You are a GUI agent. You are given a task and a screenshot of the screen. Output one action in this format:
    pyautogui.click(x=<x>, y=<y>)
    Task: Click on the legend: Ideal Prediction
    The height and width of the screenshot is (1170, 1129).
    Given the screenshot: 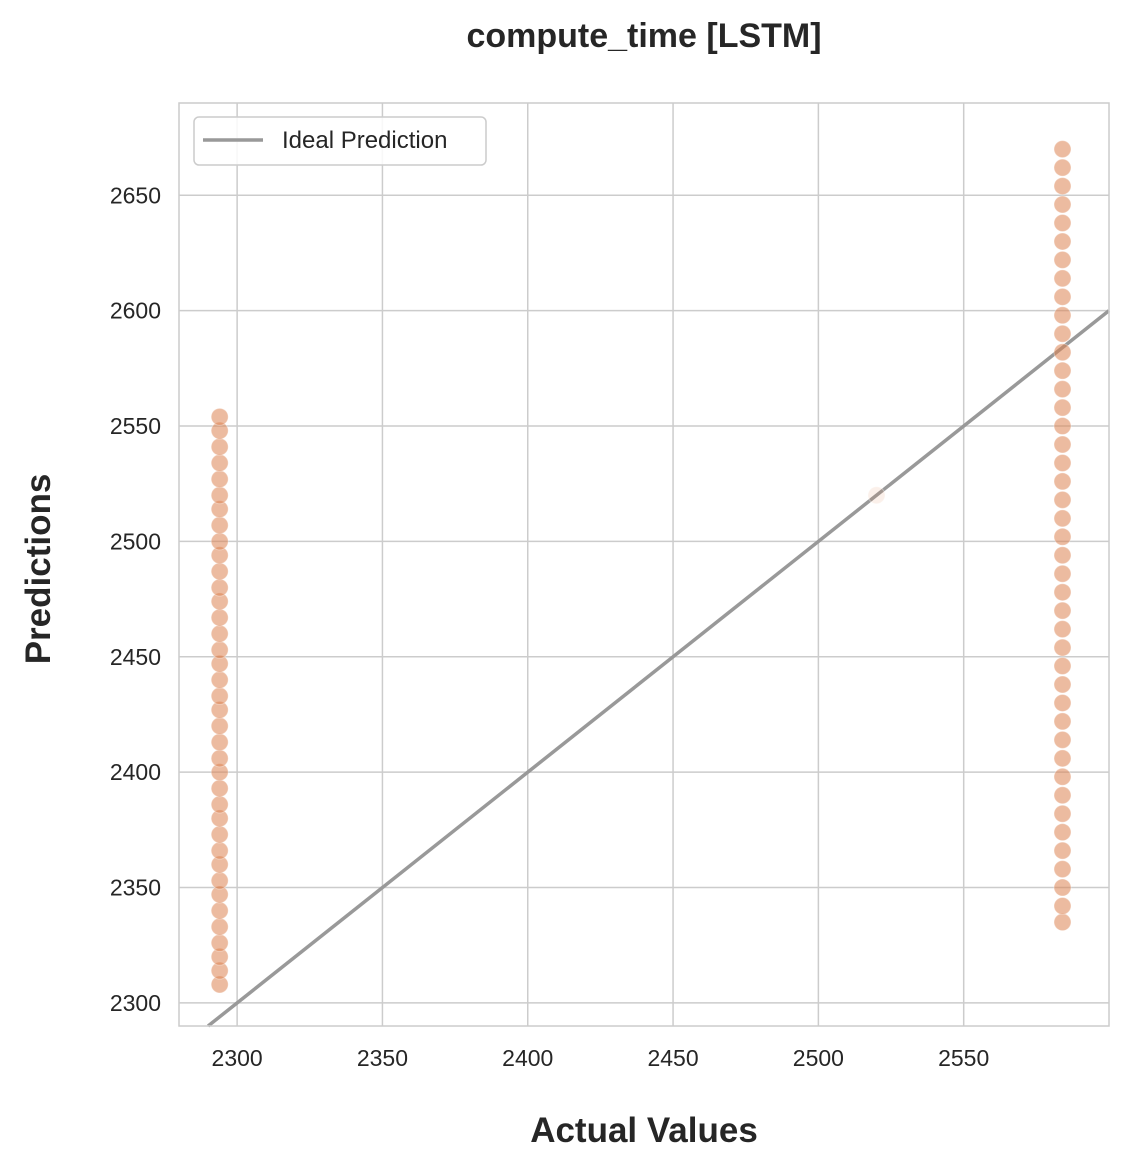 What is the action you would take?
    pyautogui.click(x=340, y=141)
    